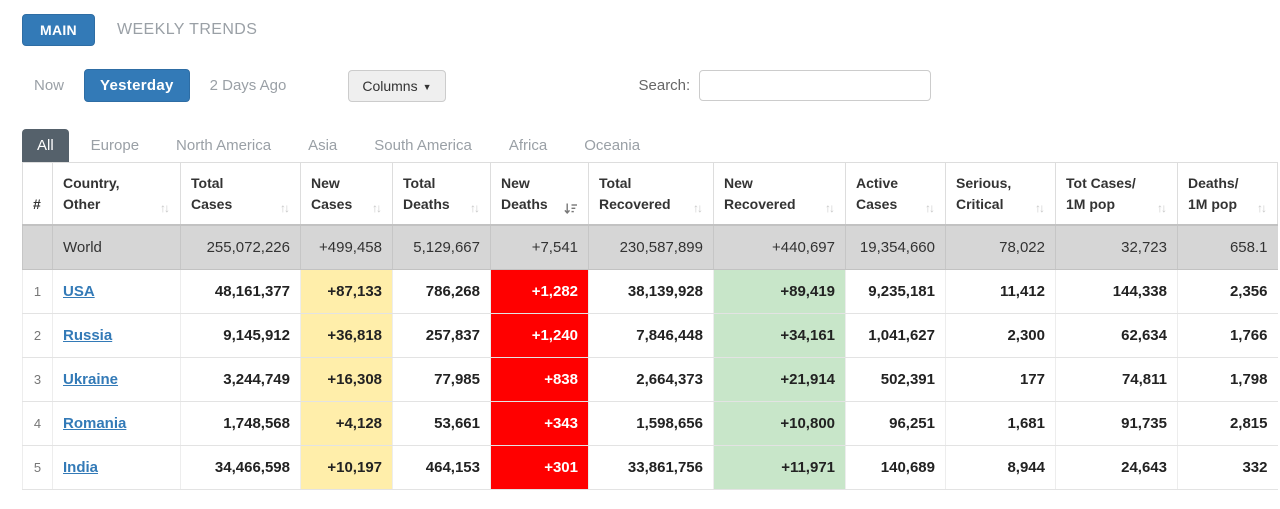 The height and width of the screenshot is (509, 1280). I want to click on rank-cell: 4, so click(37, 423).